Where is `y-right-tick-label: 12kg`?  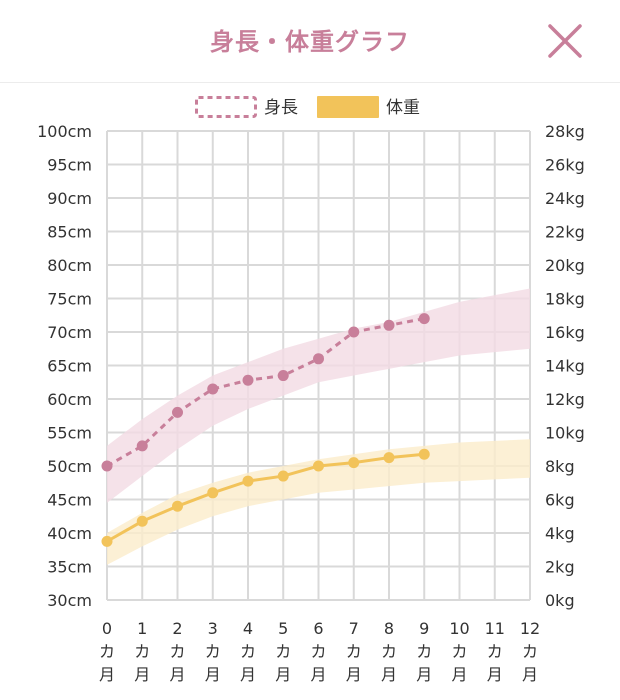 y-right-tick-label: 12kg is located at coordinates (565, 399).